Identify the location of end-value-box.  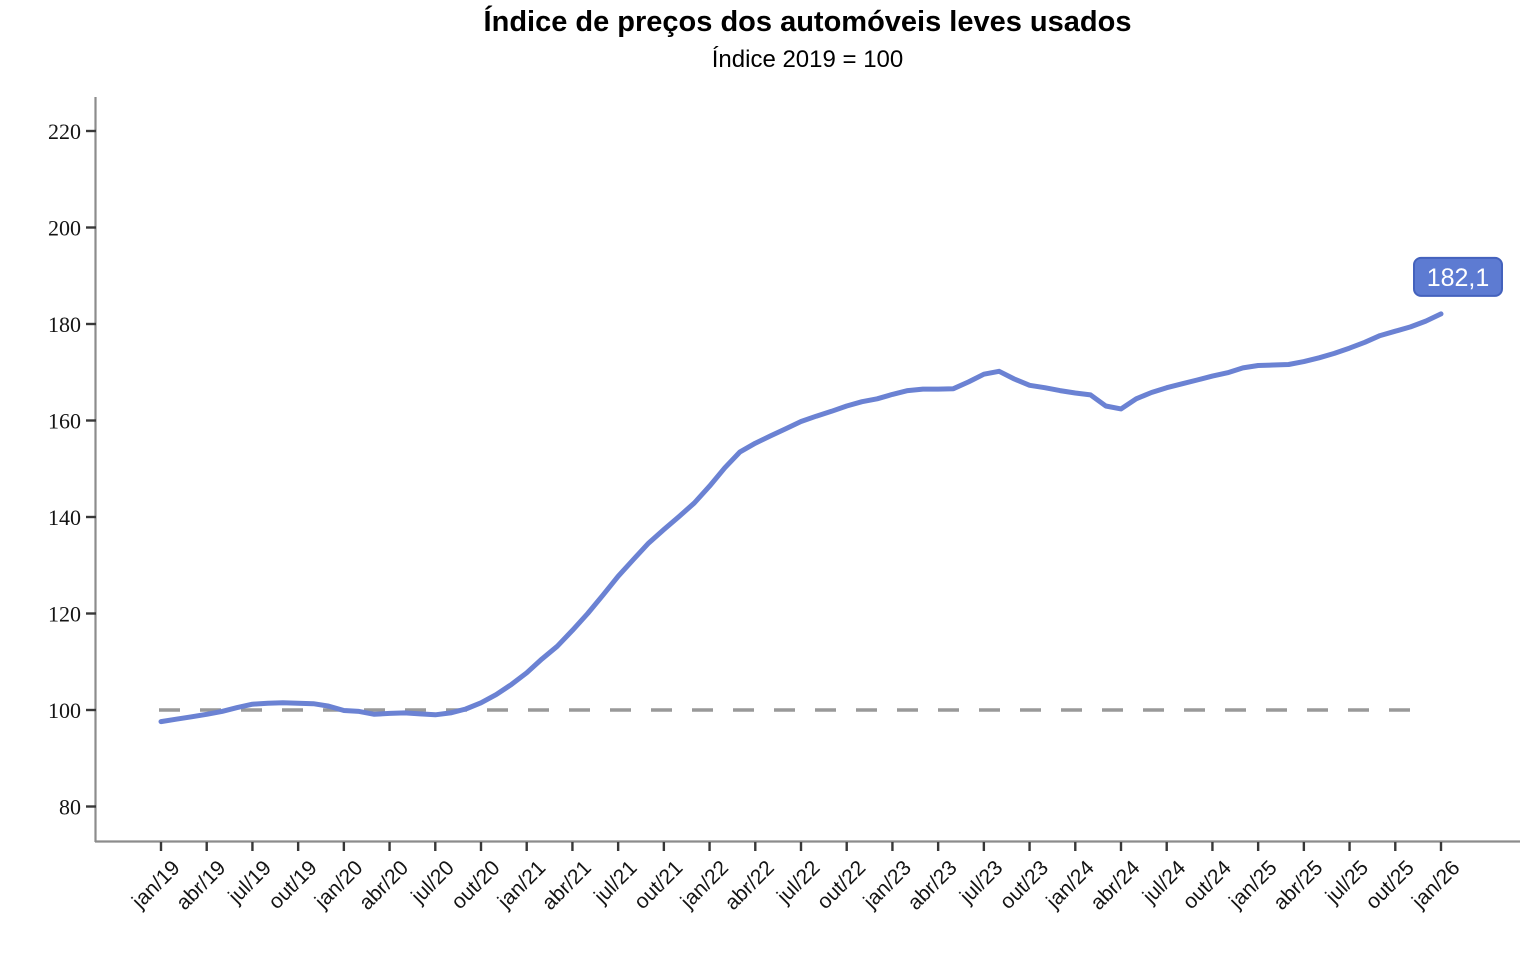
(1458, 276).